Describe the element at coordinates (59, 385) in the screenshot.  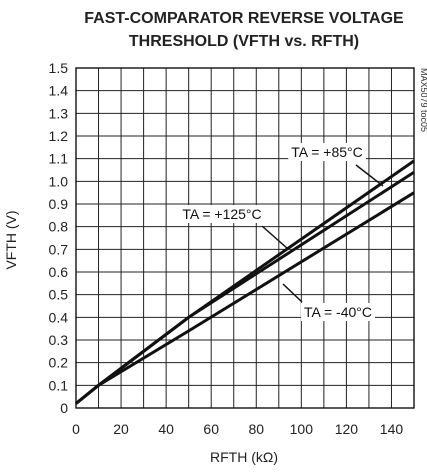
I see `y-tick-label: 0.1` at that location.